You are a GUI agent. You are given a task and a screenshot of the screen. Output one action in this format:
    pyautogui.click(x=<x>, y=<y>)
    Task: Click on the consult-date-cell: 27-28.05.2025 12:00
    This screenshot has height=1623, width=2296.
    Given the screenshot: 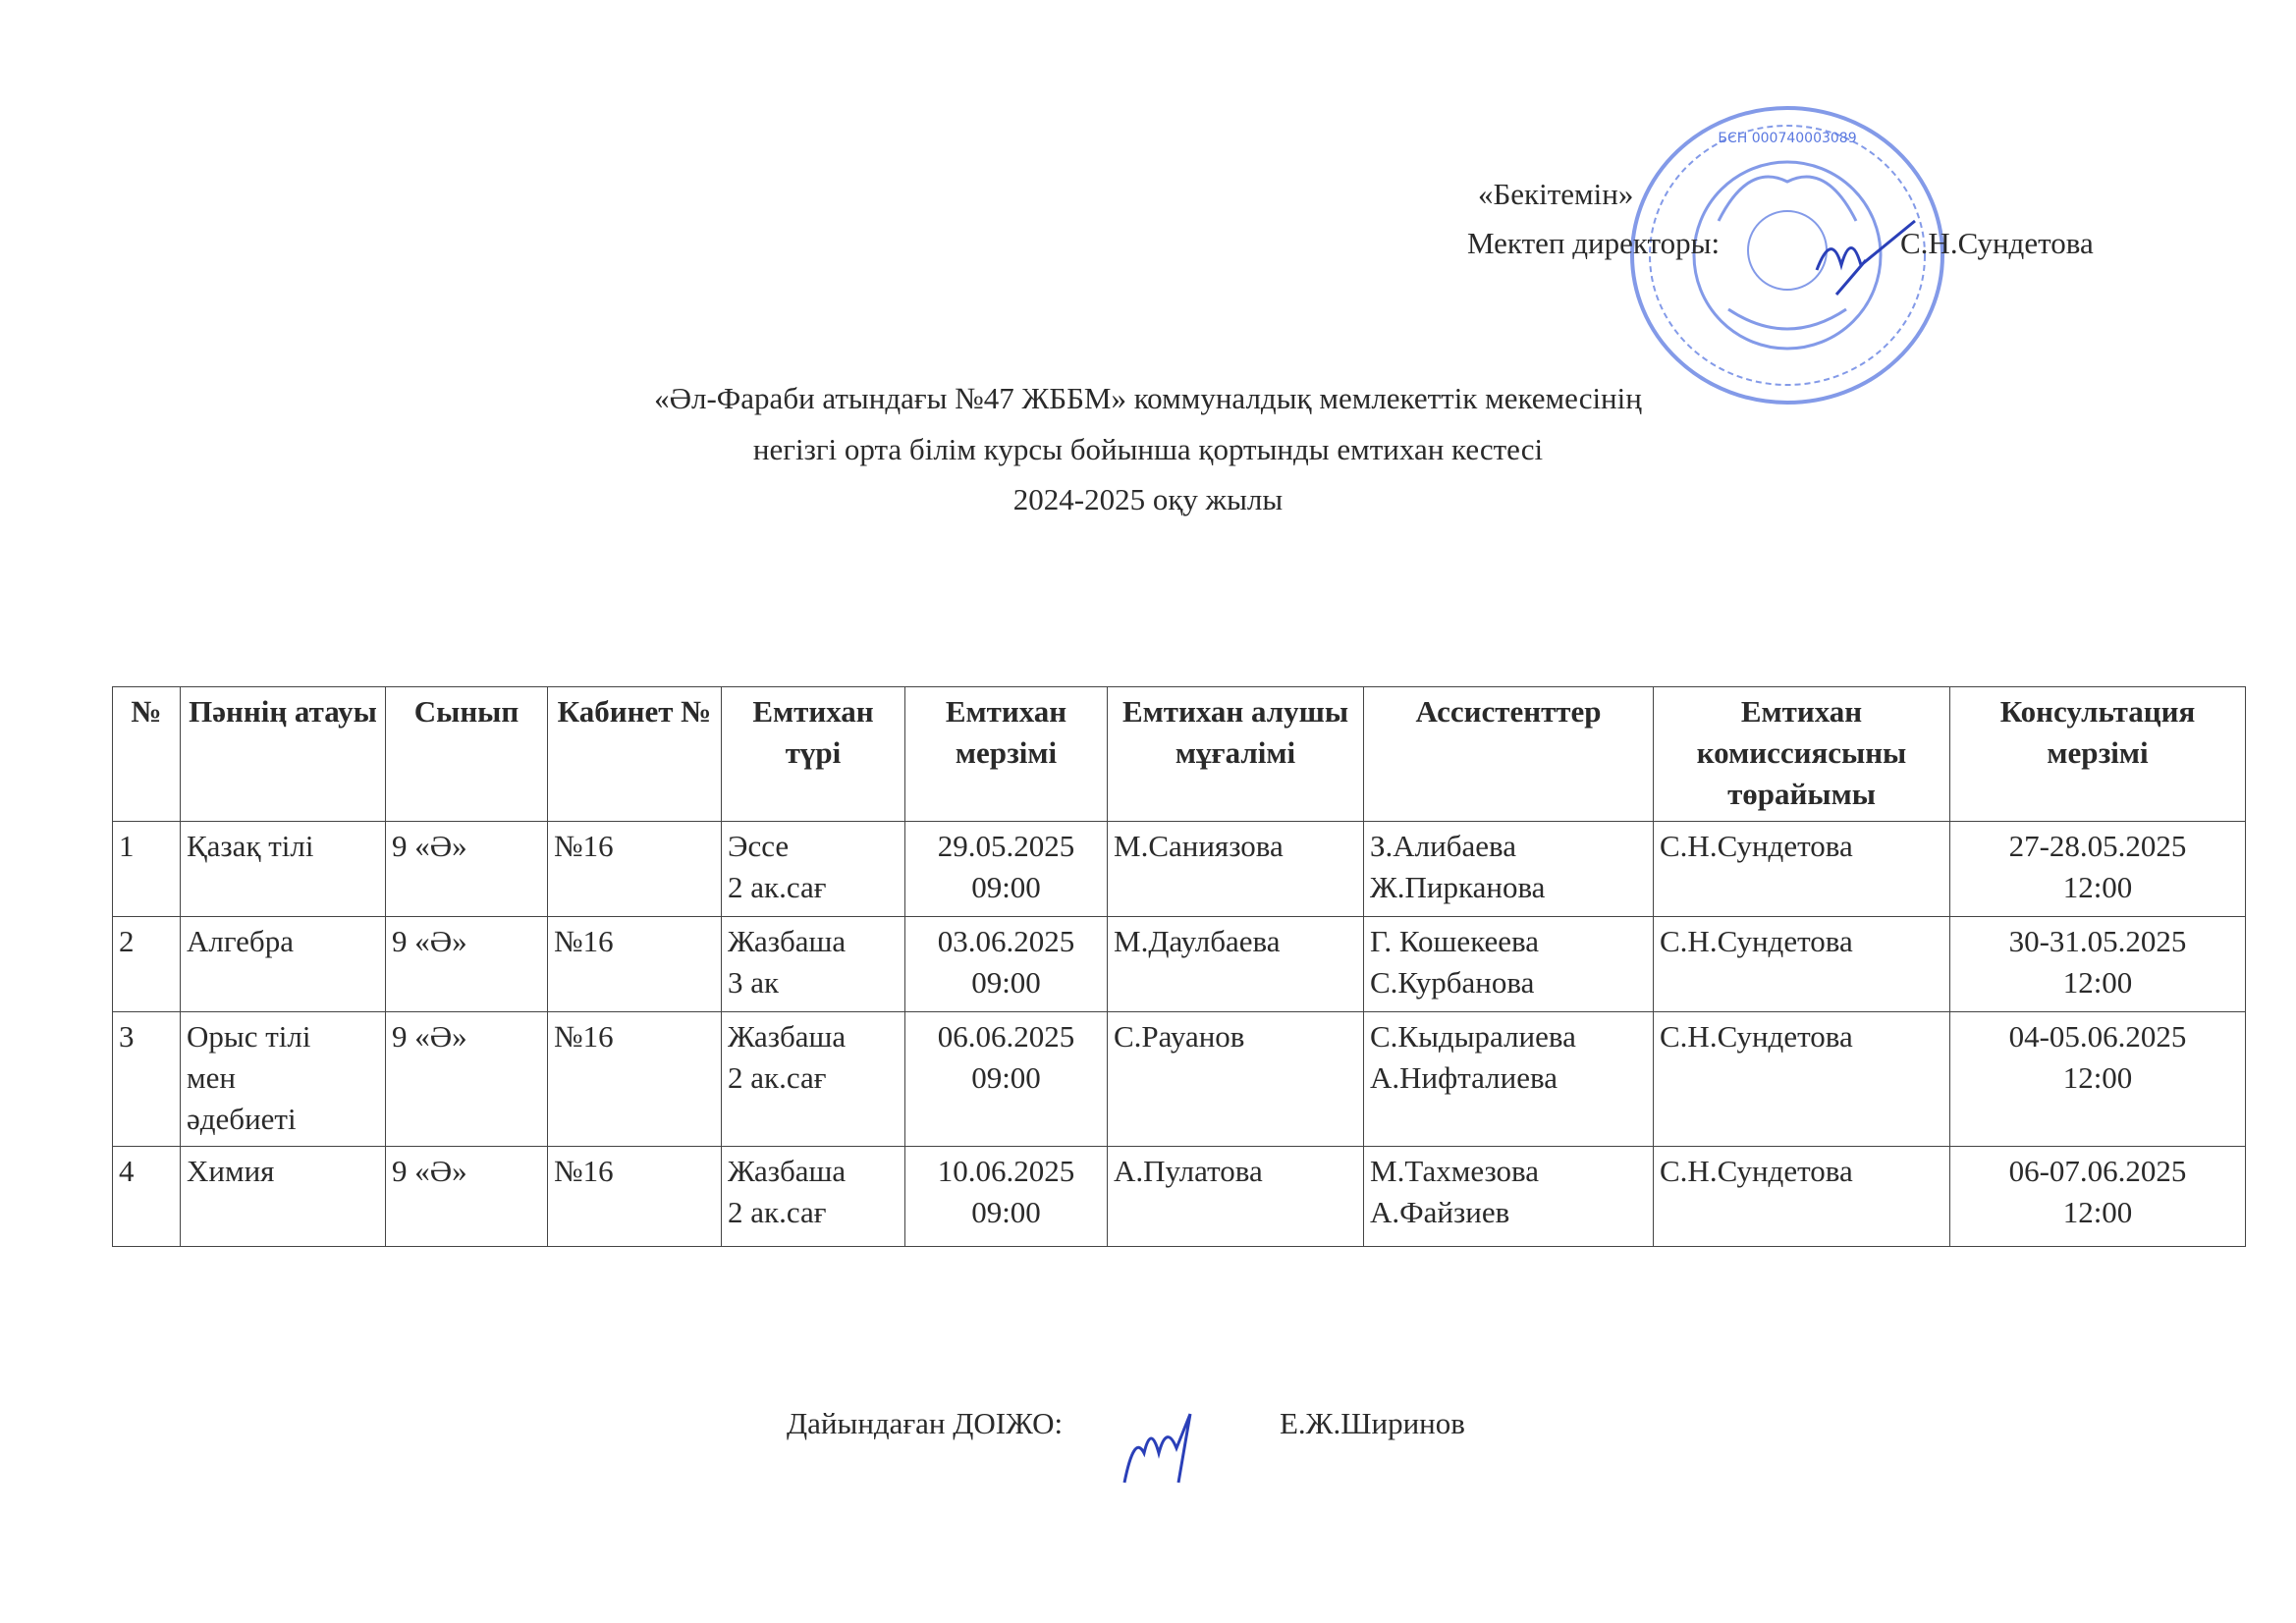 What is the action you would take?
    pyautogui.click(x=2097, y=869)
    